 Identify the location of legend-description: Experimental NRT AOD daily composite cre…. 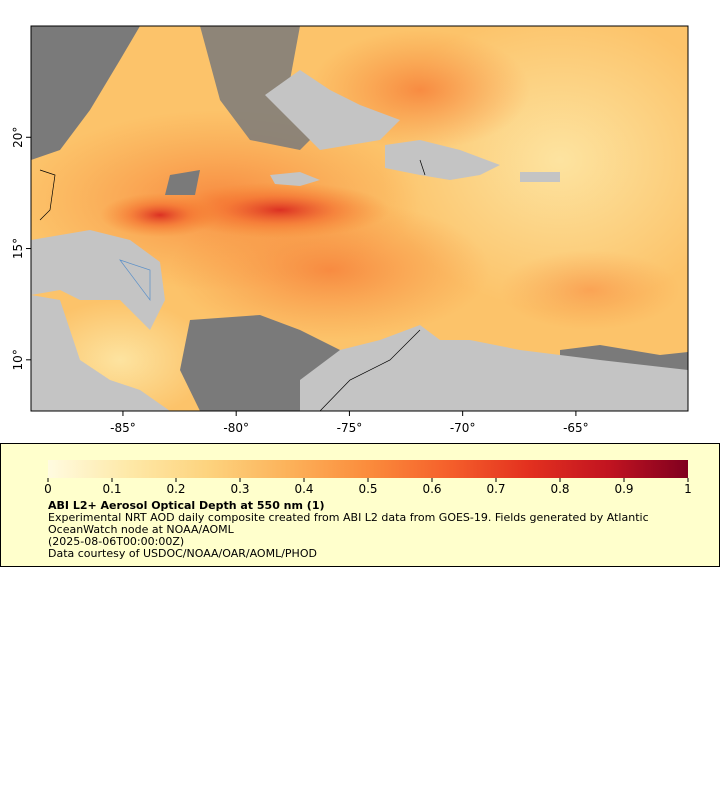
(348, 523).